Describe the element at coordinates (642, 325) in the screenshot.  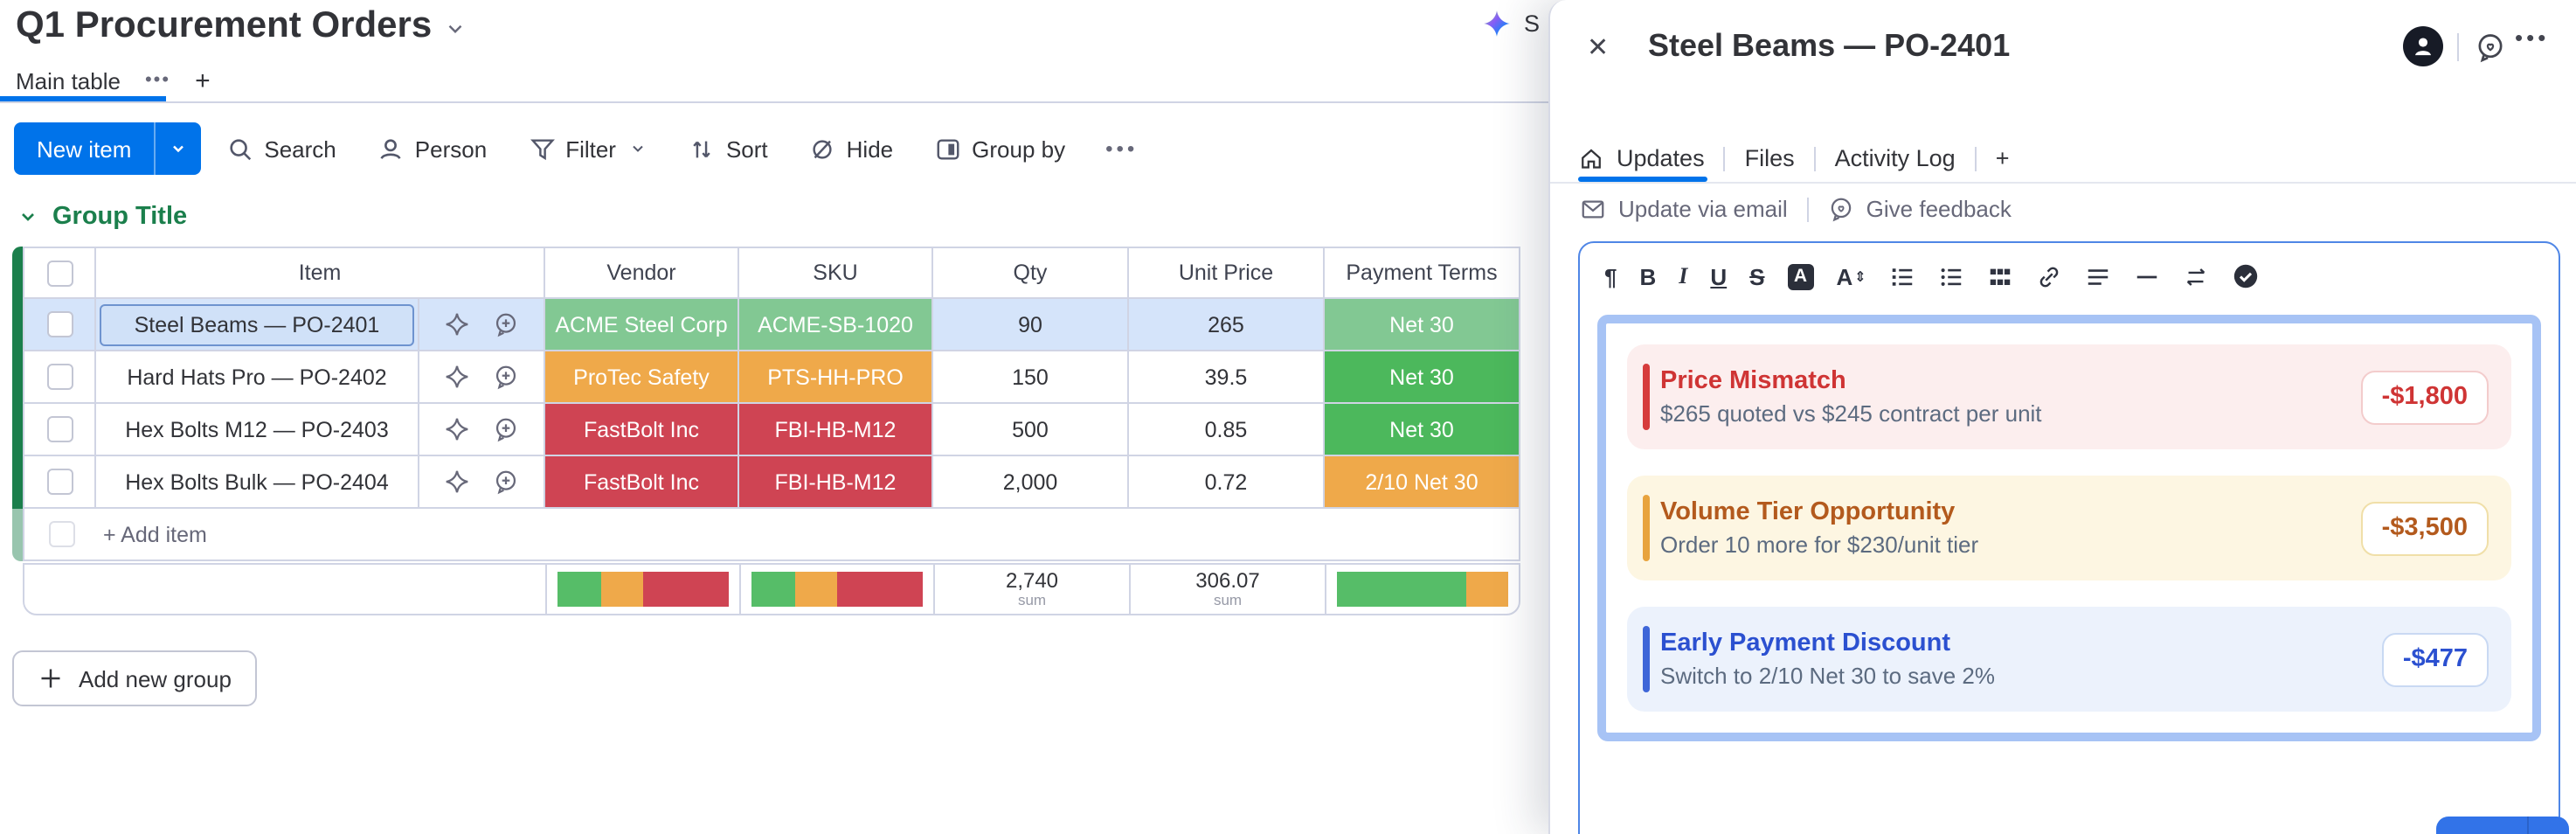
I see `vendor-status-cell: ACME Steel Corp` at that location.